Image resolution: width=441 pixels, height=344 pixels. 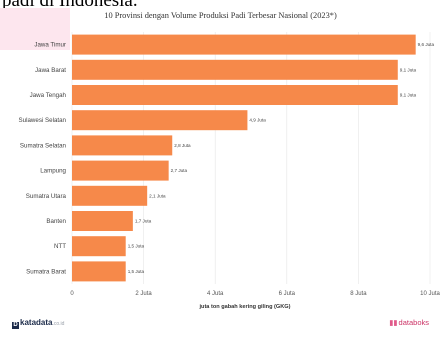 I want to click on x-axis-title: juta ton gabah kering giling (GKG), so click(x=244, y=307).